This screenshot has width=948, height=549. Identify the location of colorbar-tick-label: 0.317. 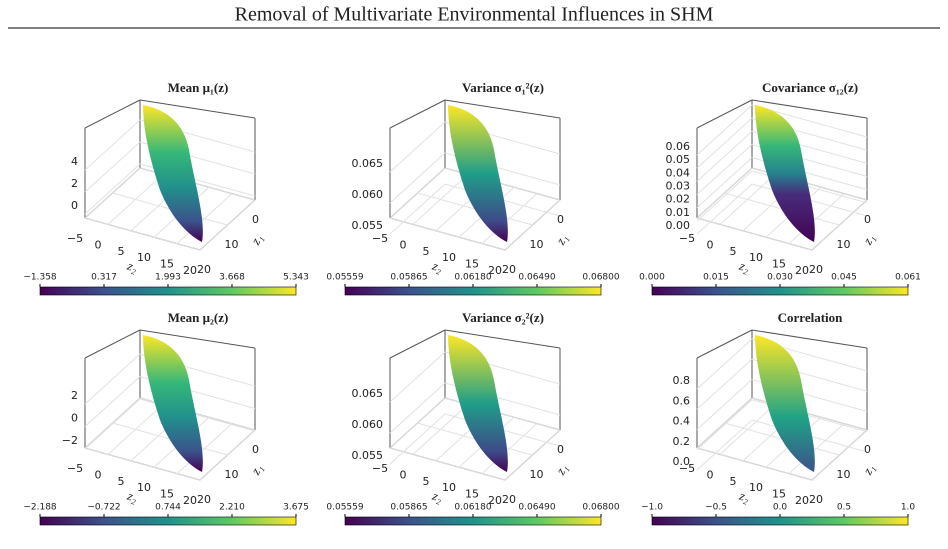
(104, 278).